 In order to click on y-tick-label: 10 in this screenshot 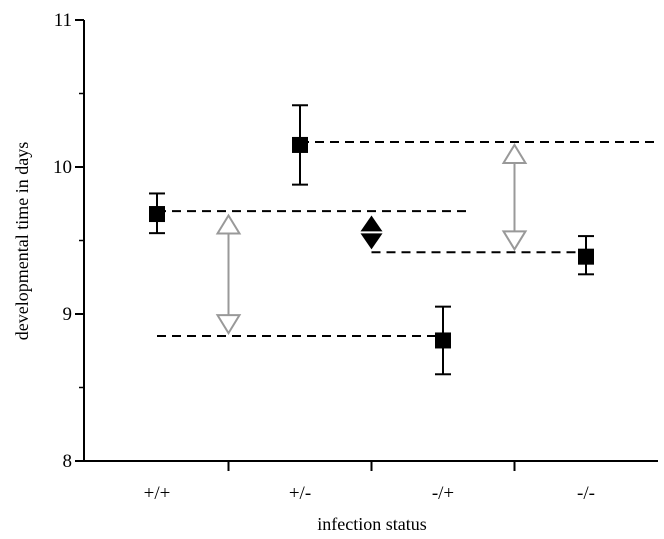, I will do `click(62, 167)`.